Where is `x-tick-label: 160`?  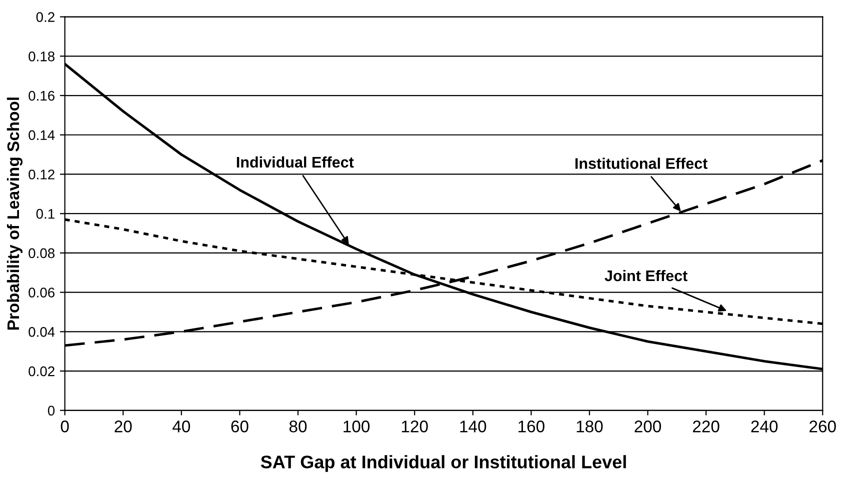
x-tick-label: 160 is located at coordinates (531, 426).